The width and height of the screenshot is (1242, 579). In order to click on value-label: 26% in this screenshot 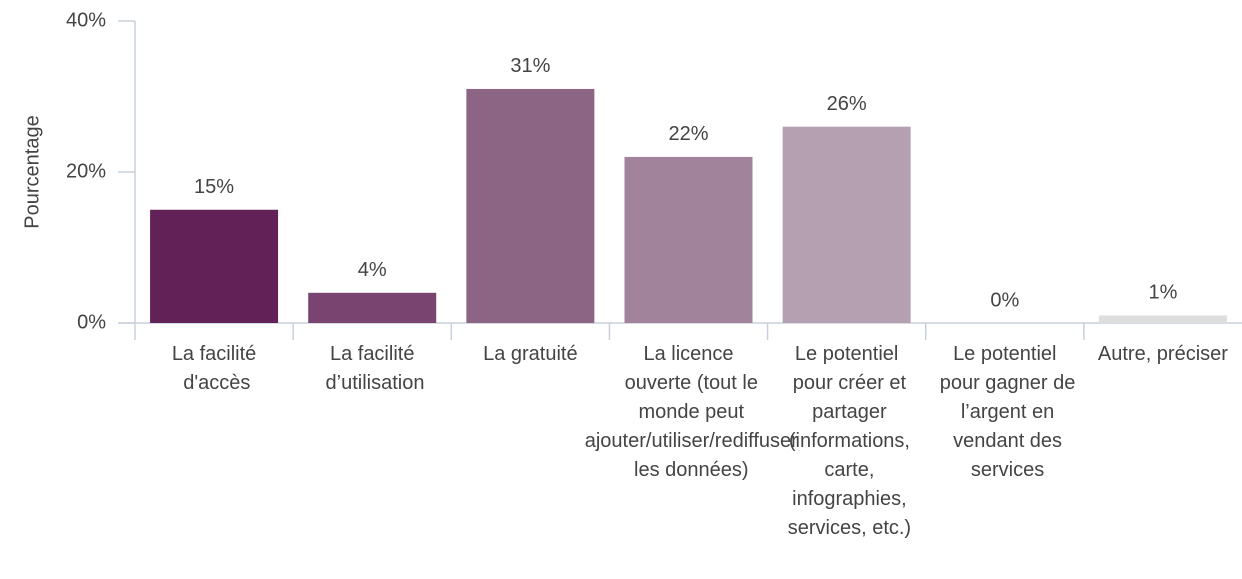, I will do `click(847, 104)`.